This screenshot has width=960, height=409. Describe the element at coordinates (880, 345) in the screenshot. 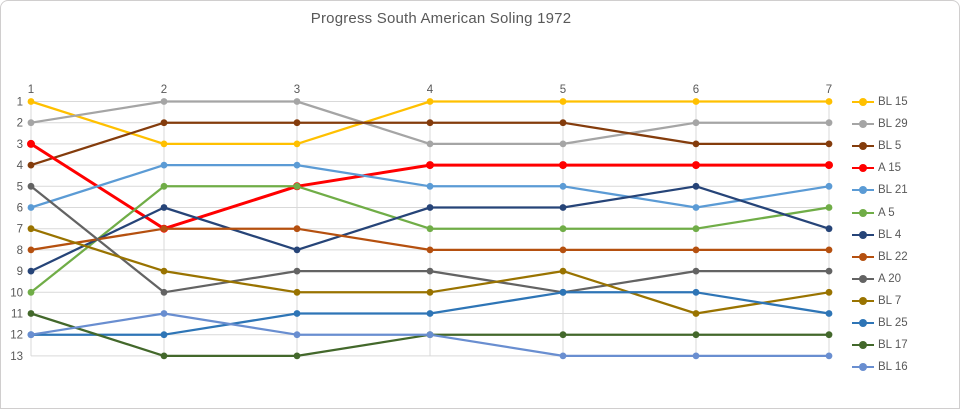

I see `legend-item: BL 17` at that location.